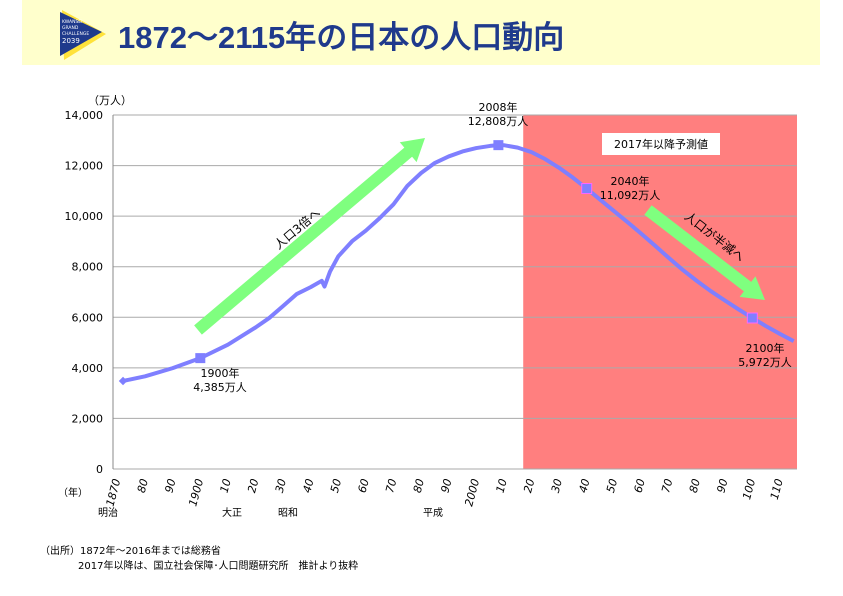  I want to click on annotation-year: 2008年, so click(498, 107).